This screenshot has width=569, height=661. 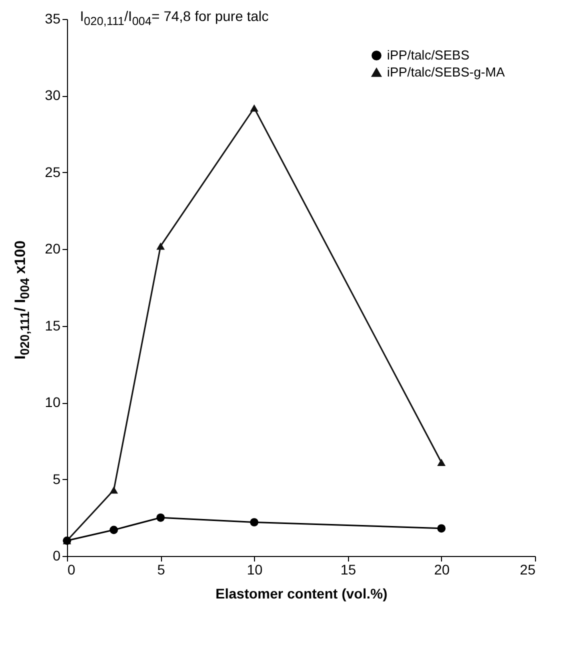 What do you see at coordinates (428, 55) in the screenshot?
I see `legend-label: iPP/talc/SEBS` at bounding box center [428, 55].